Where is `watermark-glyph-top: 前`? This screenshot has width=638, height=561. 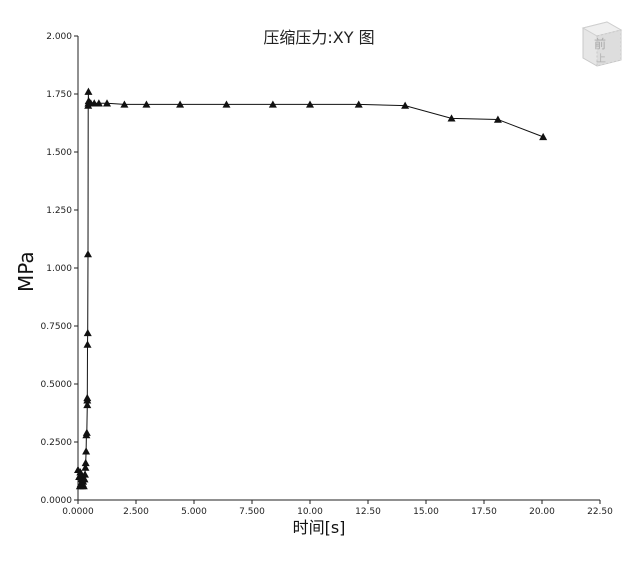 watermark-glyph-top: 前 is located at coordinates (600, 43).